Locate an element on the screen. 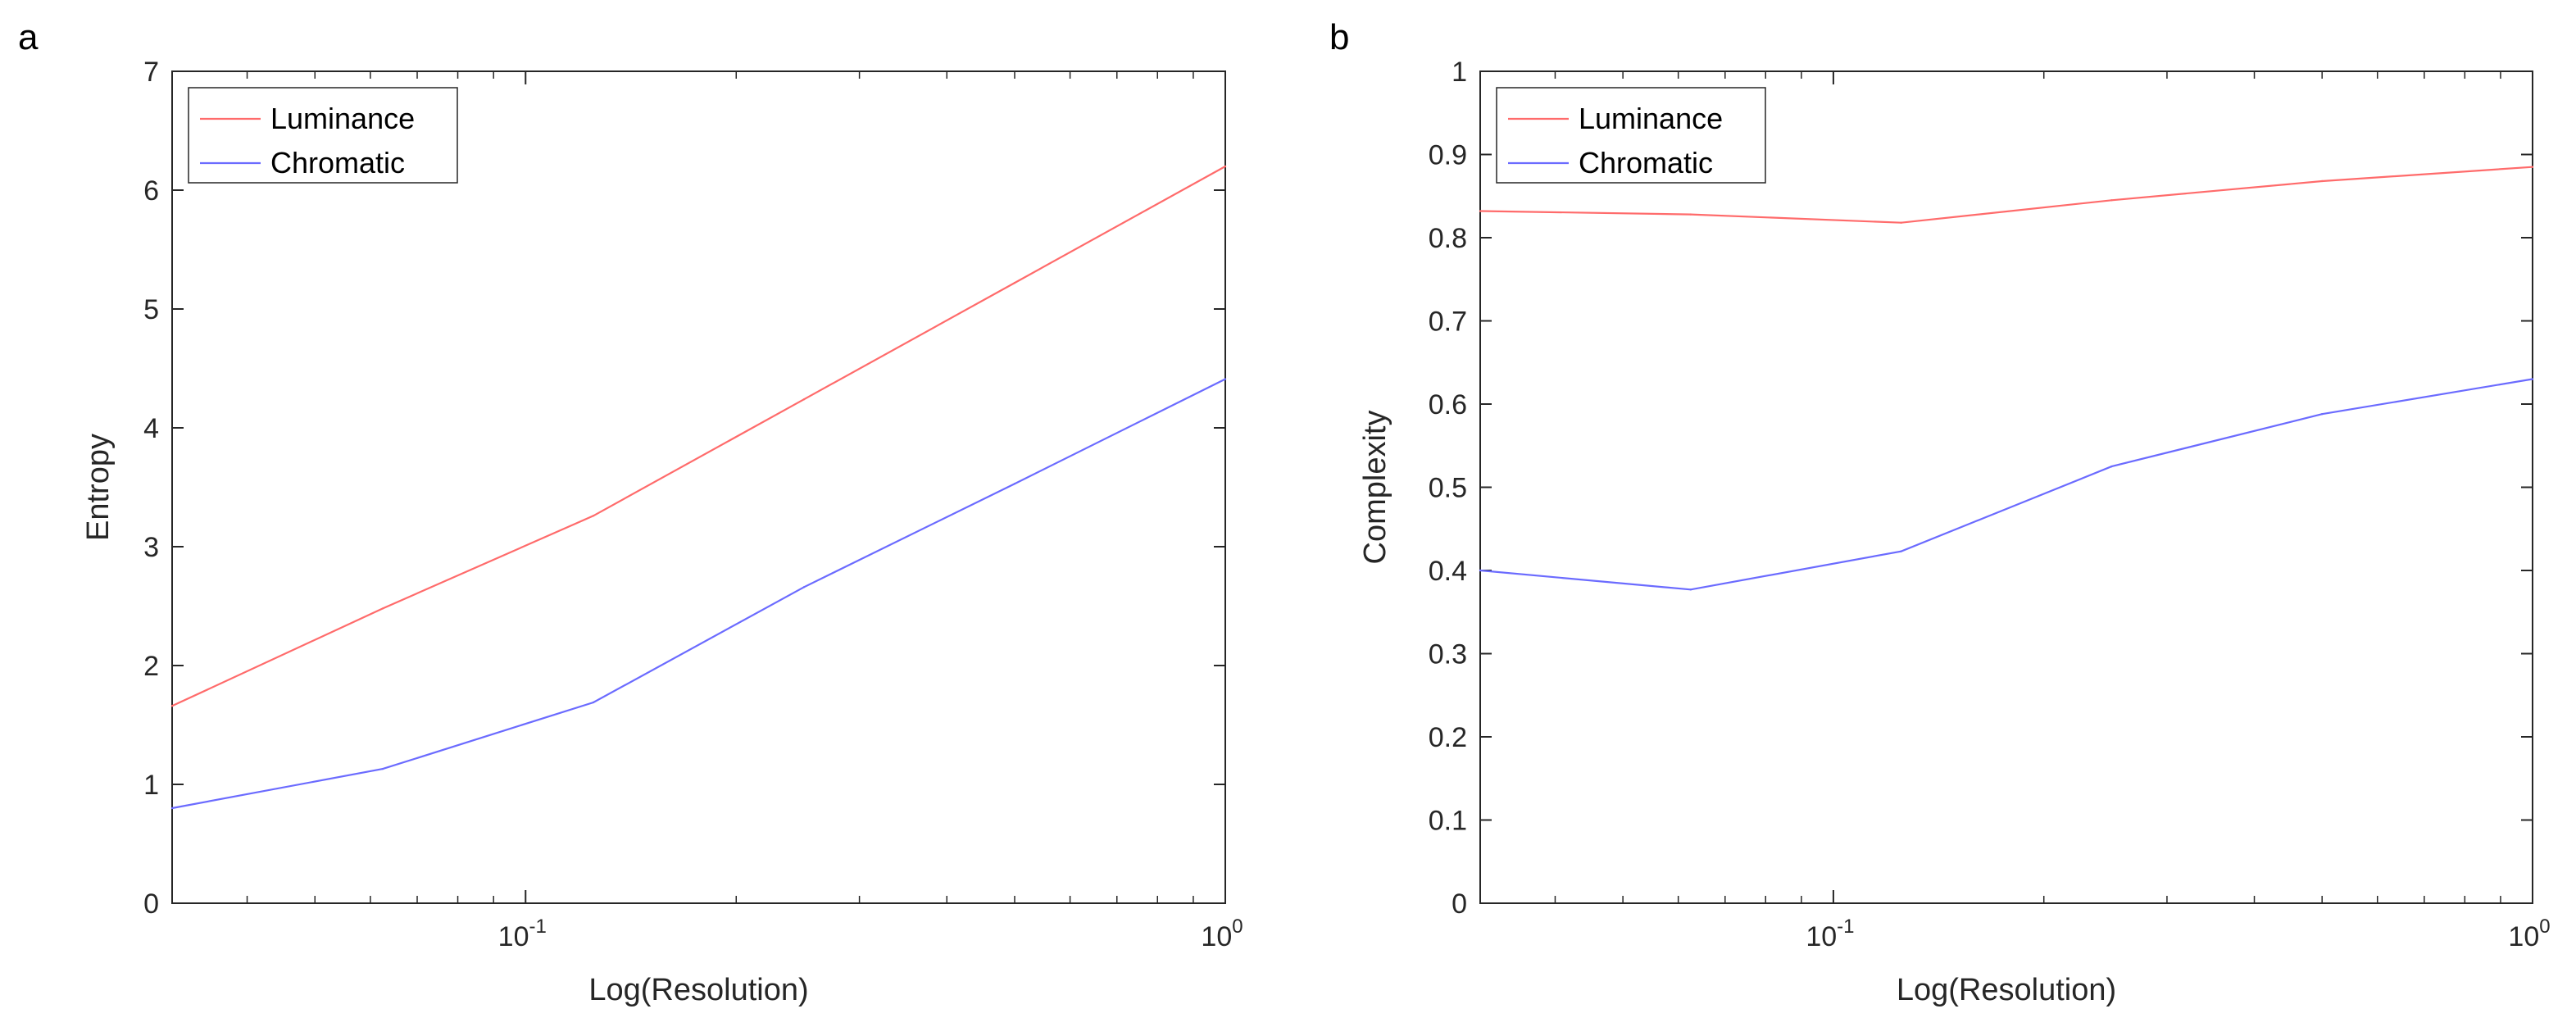 Image resolution: width=2576 pixels, height=1036 pixels. y-tick-label: 3 is located at coordinates (151, 547).